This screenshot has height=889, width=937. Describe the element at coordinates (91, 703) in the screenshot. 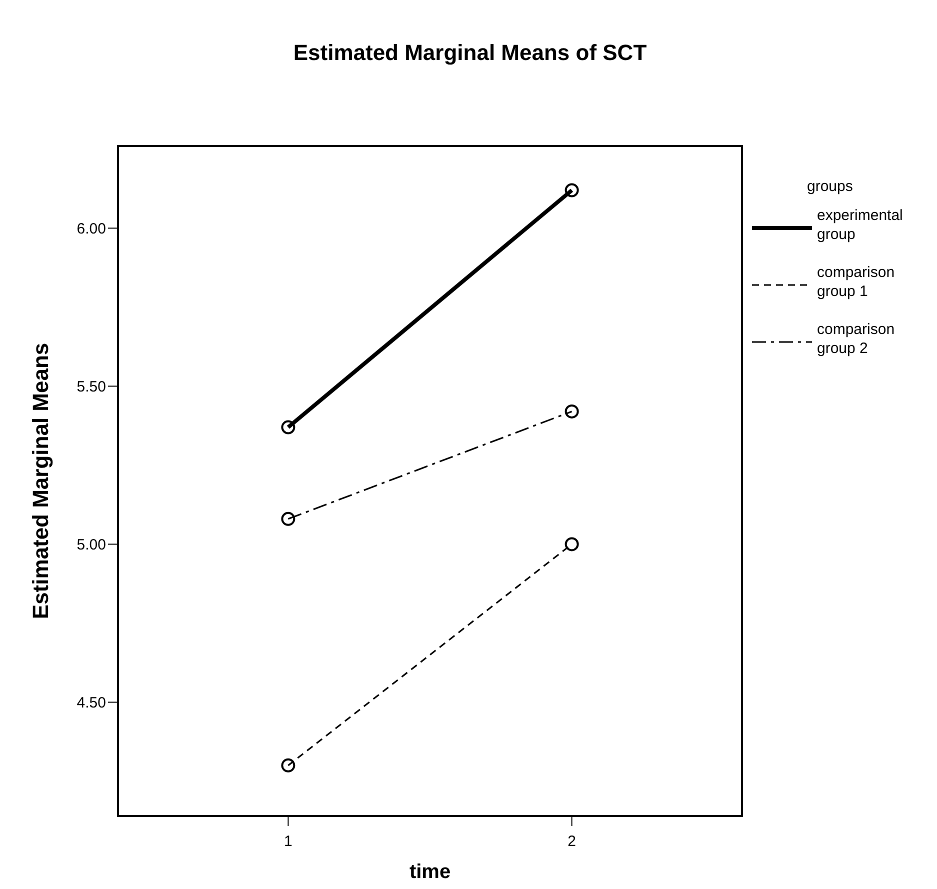

I see `y-tick-label: 4.50` at that location.